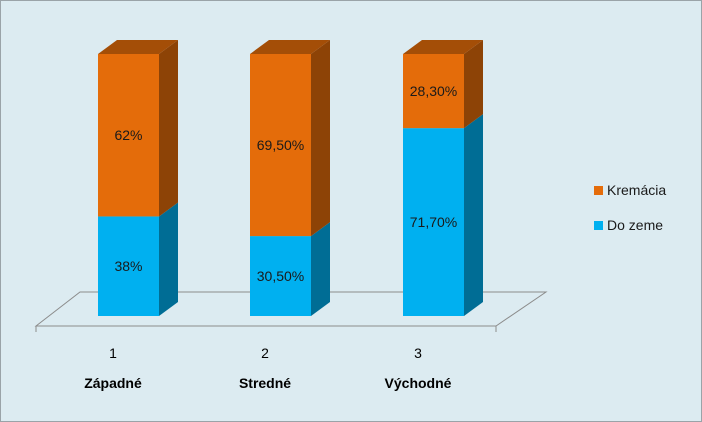 This screenshot has width=702, height=422. What do you see at coordinates (113, 383) in the screenshot?
I see `category-name: Západné` at bounding box center [113, 383].